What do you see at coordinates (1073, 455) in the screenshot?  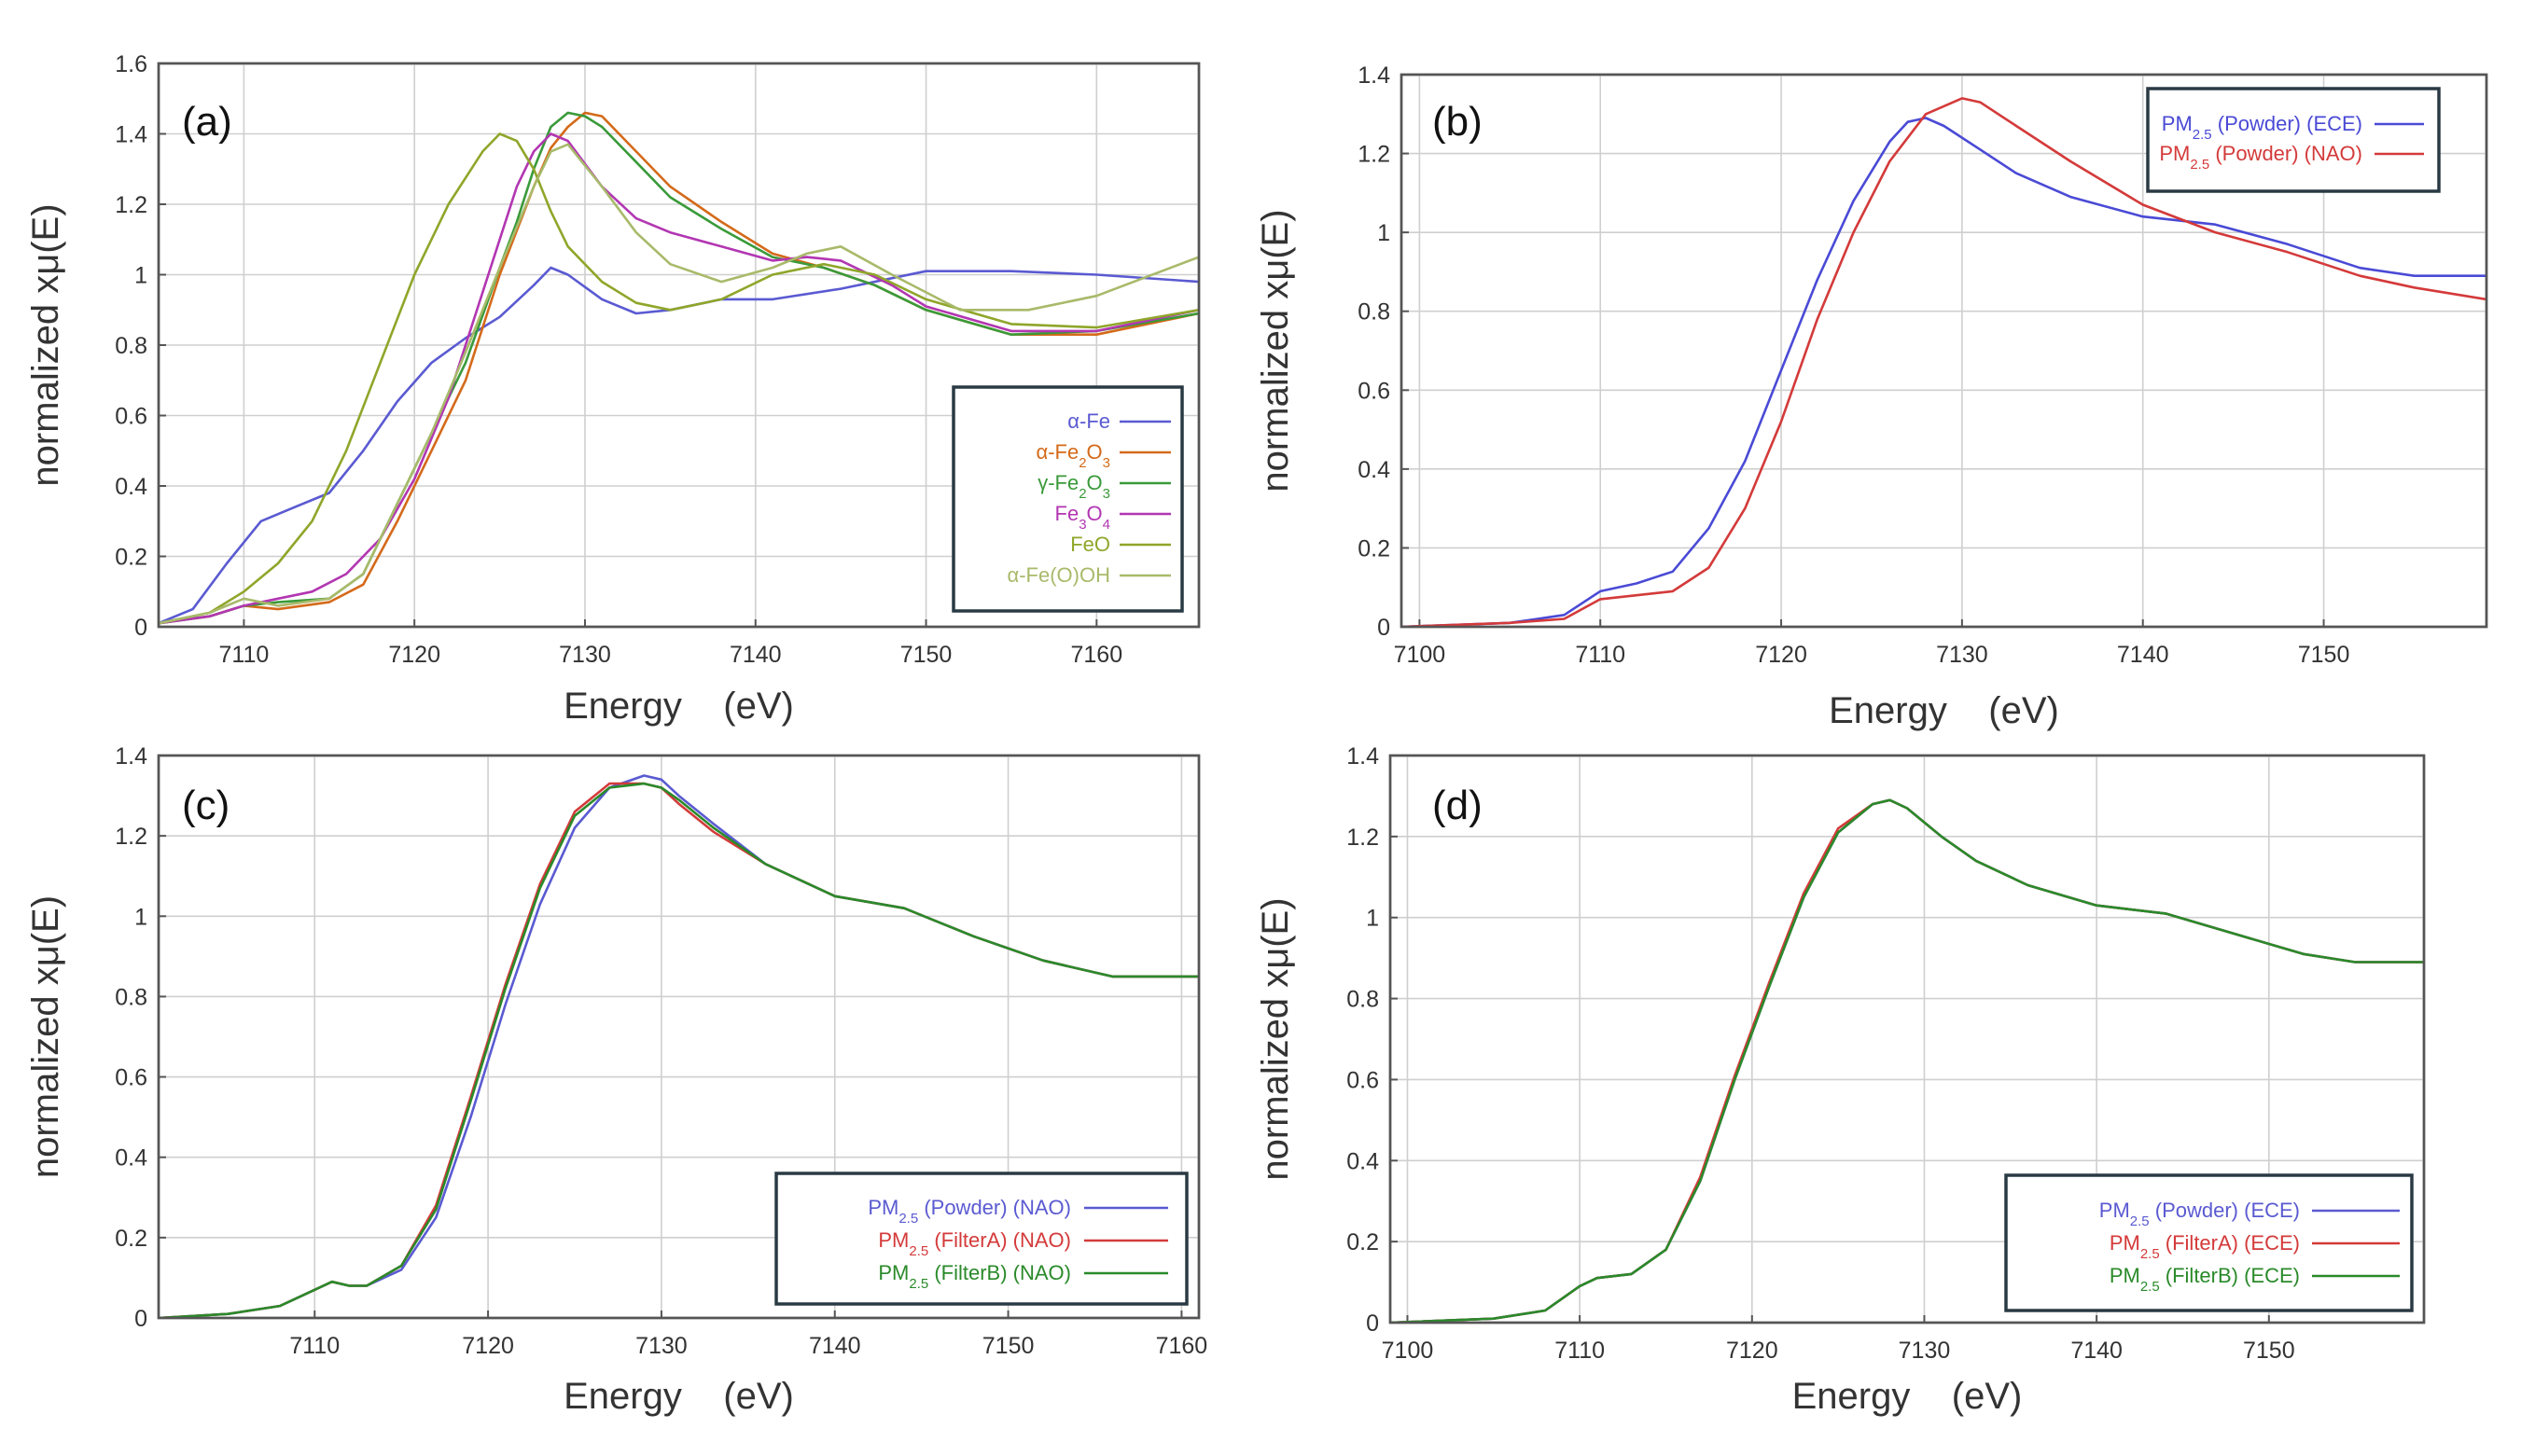 I see `legend-entry-label: α-Fe2O3` at bounding box center [1073, 455].